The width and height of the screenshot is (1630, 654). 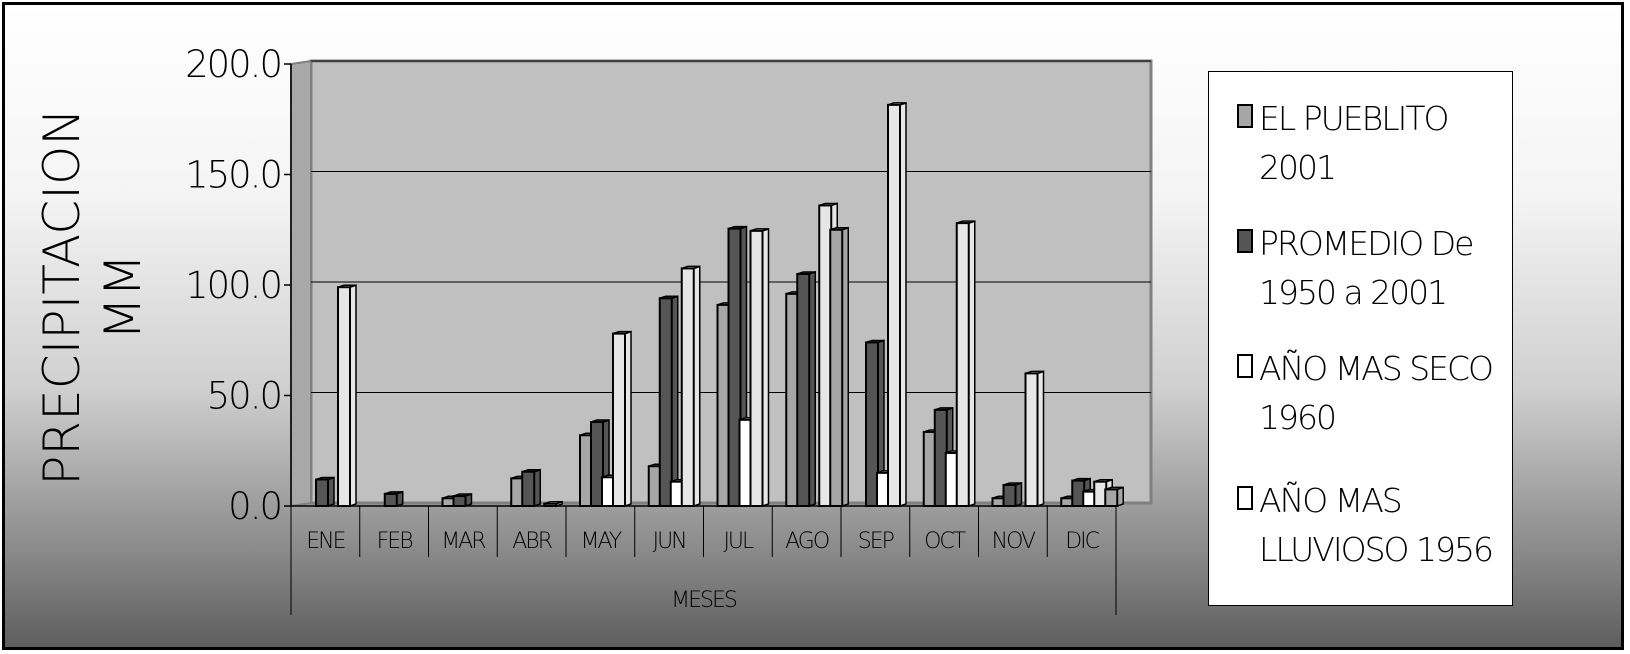 I want to click on y-axis-title: PRECIPITACION, so click(x=62, y=296).